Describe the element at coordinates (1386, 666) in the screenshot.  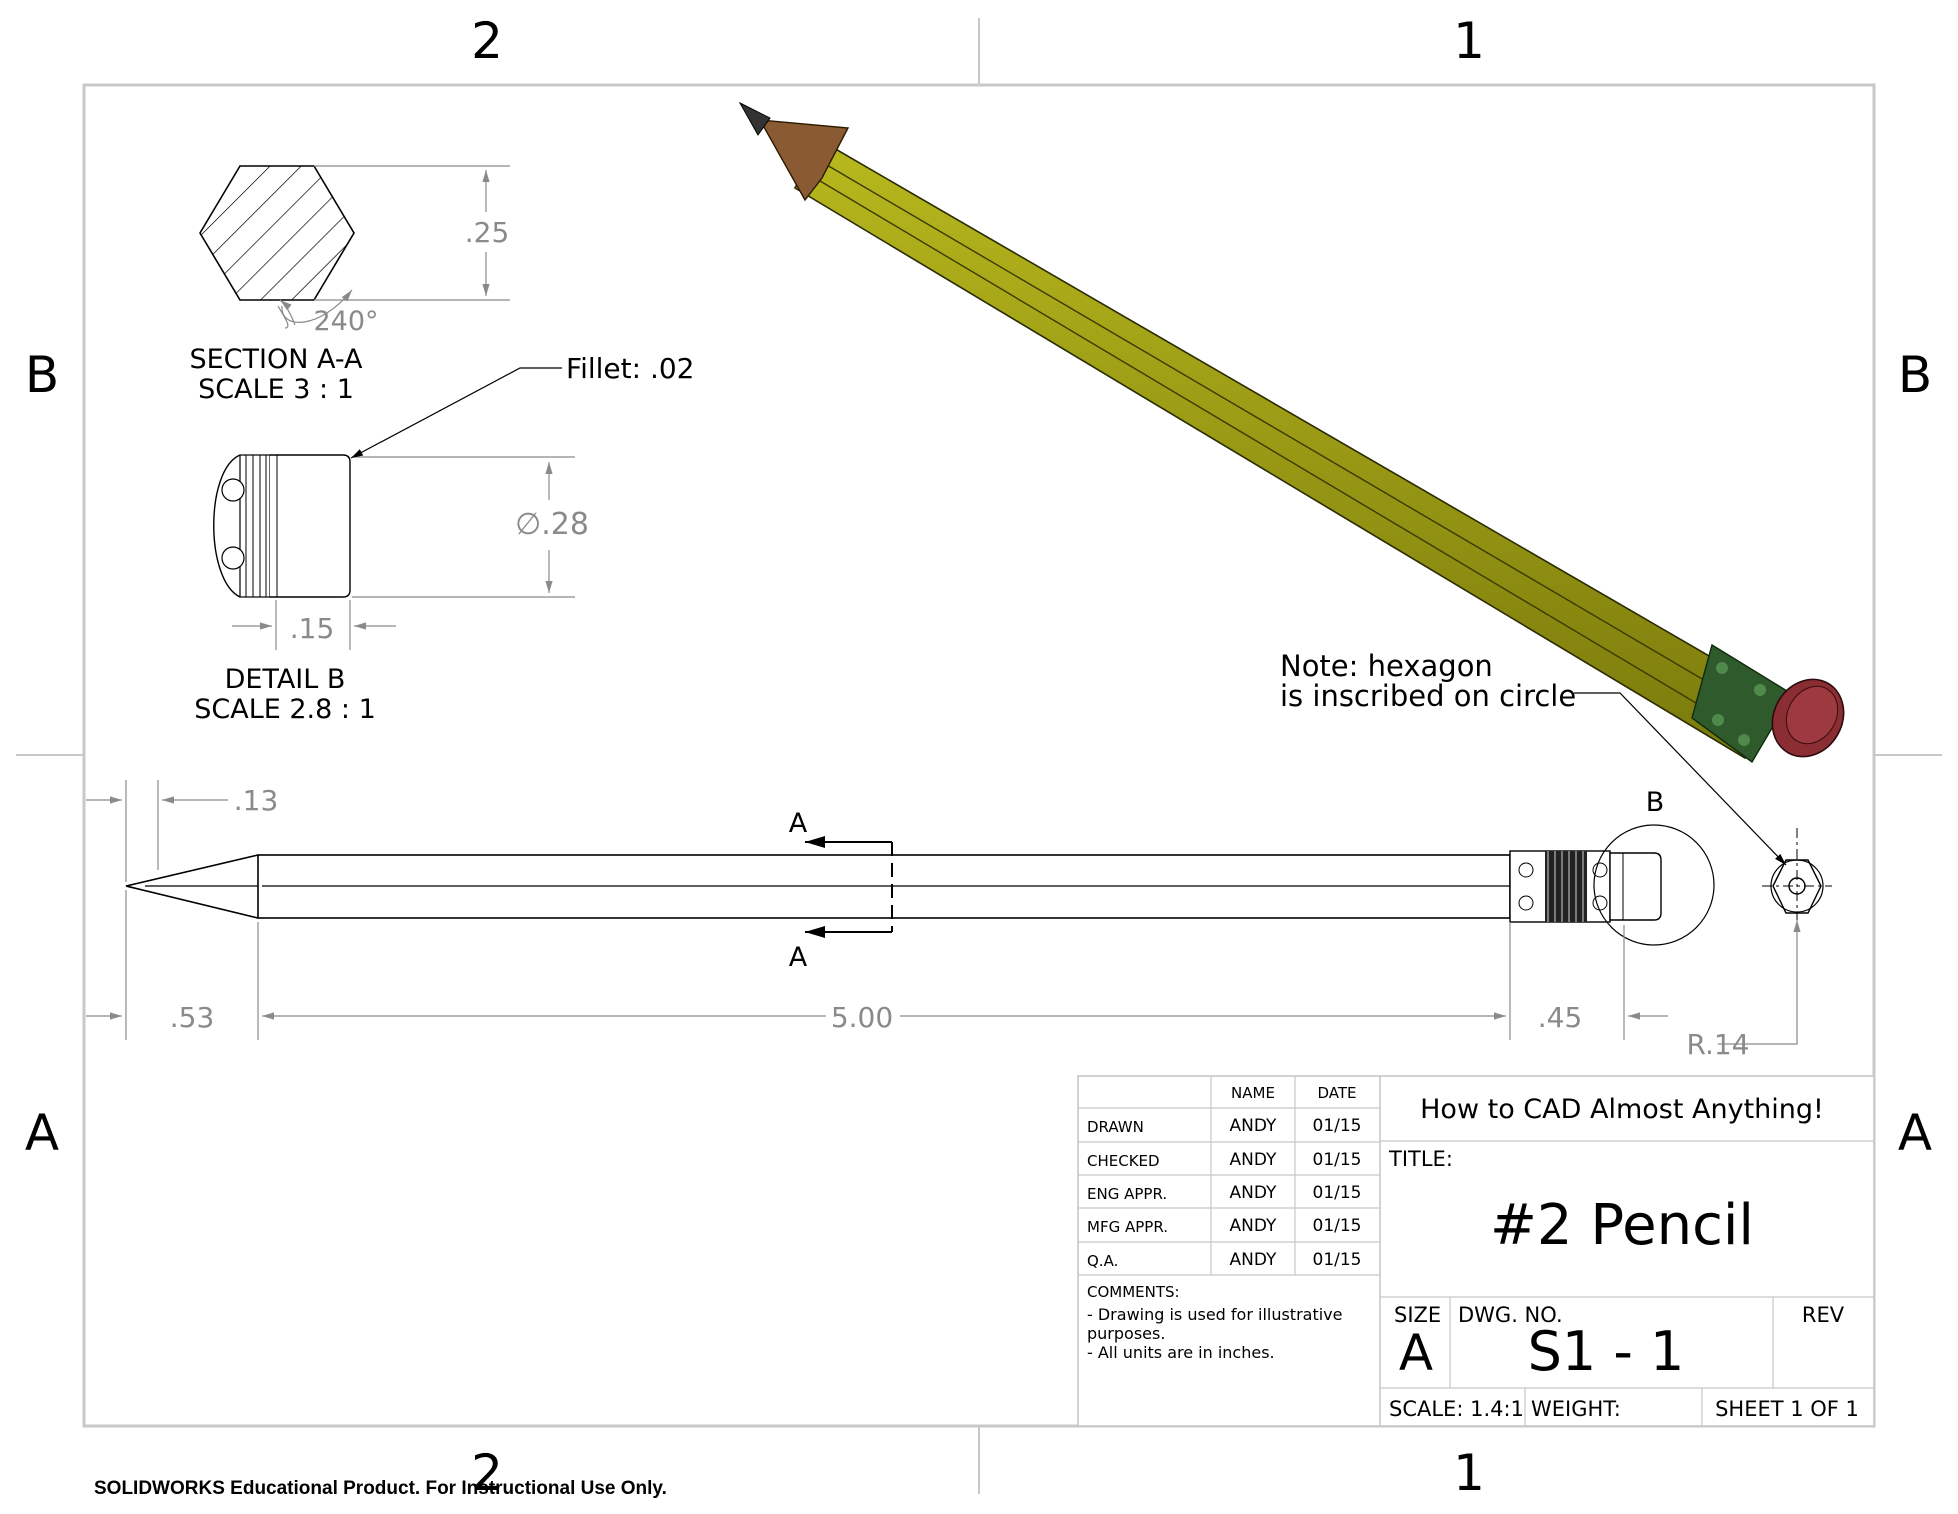
I see `note-line-1: Note: hexagon` at that location.